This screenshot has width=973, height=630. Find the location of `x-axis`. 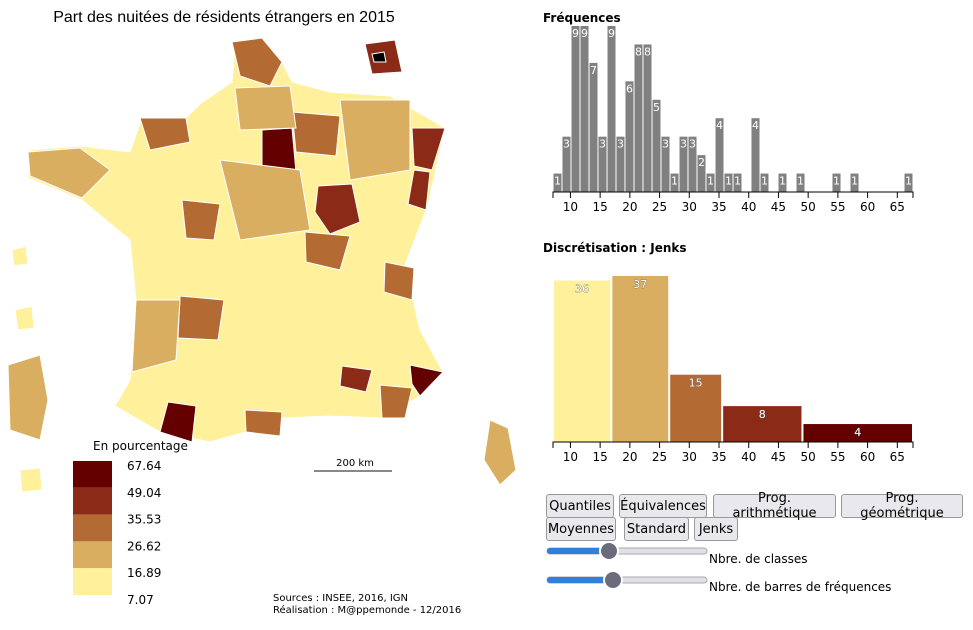

x-axis is located at coordinates (733, 444).